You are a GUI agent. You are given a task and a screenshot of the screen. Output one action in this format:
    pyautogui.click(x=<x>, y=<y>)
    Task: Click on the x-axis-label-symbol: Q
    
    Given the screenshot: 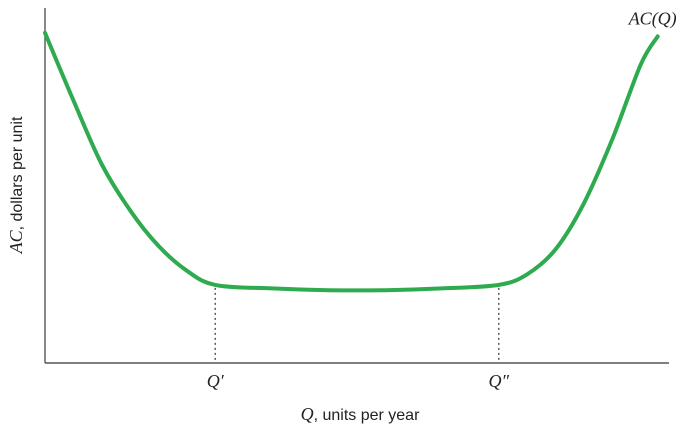 What is the action you would take?
    pyautogui.click(x=307, y=414)
    